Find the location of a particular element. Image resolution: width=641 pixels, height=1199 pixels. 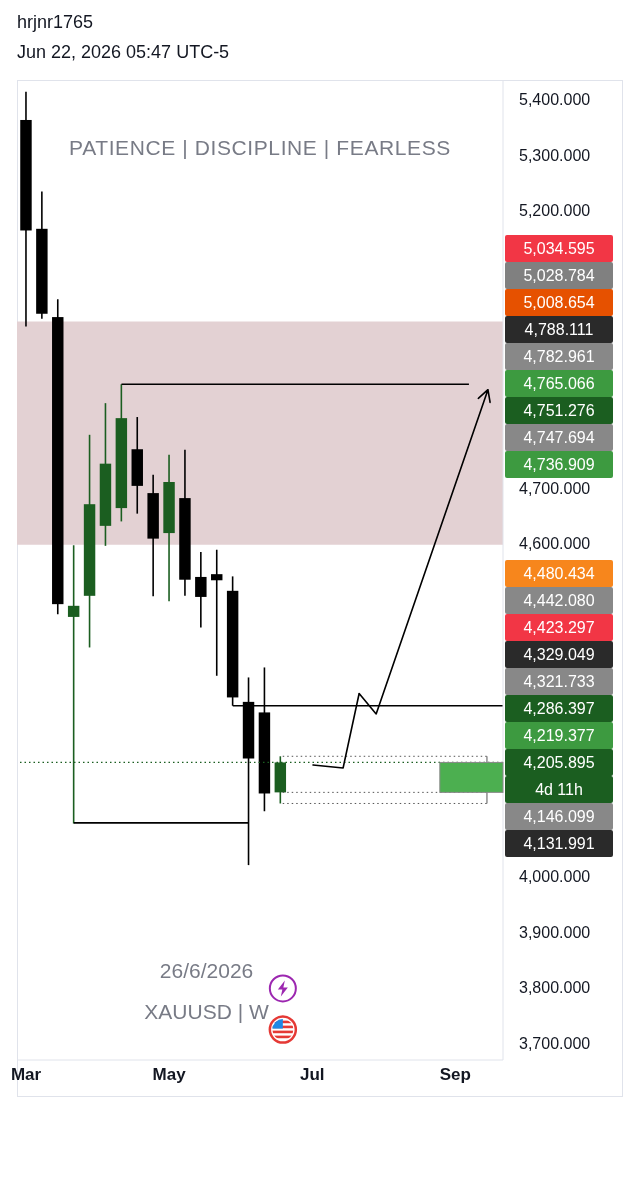

text: 4,480.434 is located at coordinates (559, 573).